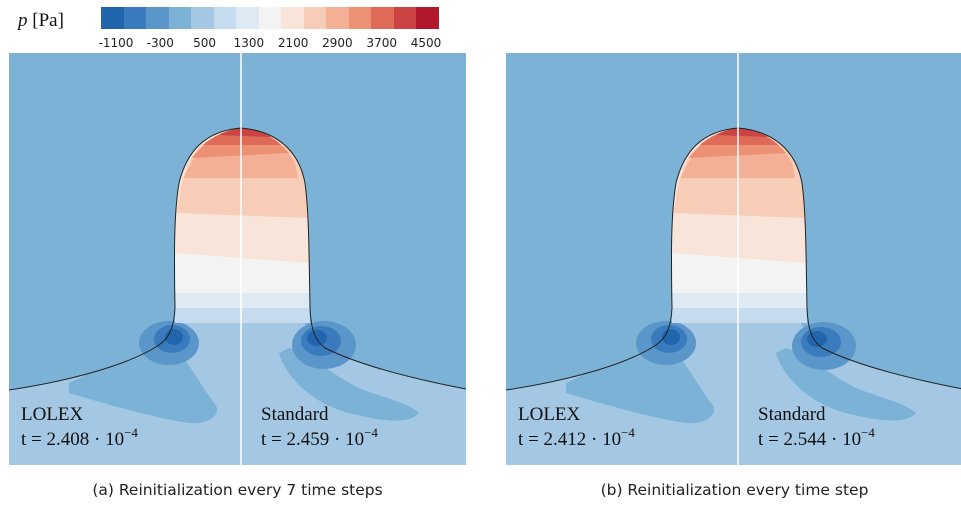 This screenshot has width=961, height=515. I want to click on colorbar-title: p [Pa], so click(41, 21).